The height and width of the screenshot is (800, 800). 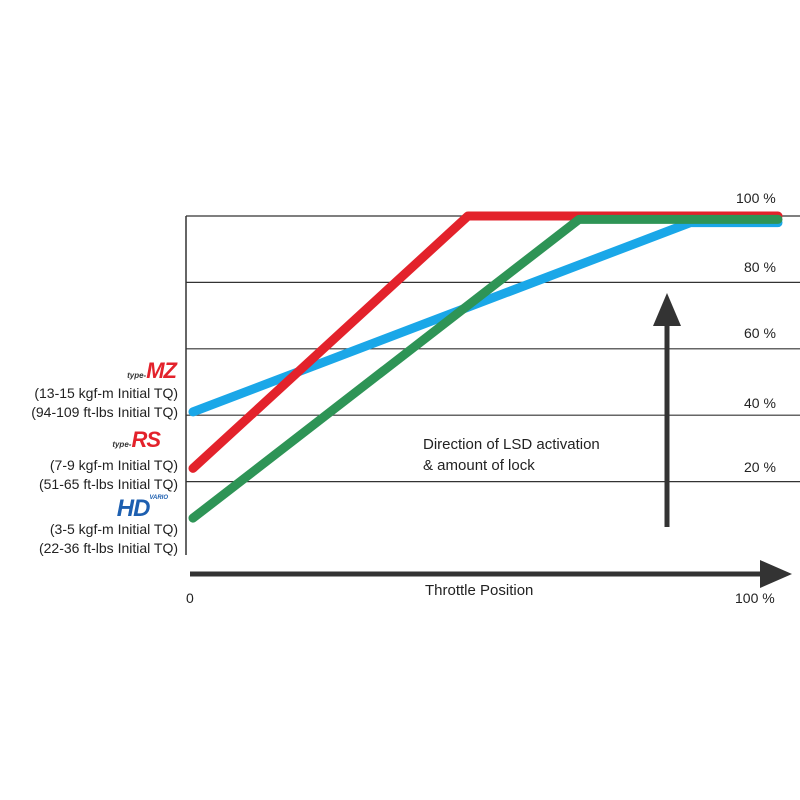 What do you see at coordinates (760, 467) in the screenshot?
I see `y-tick-20: 20 %` at bounding box center [760, 467].